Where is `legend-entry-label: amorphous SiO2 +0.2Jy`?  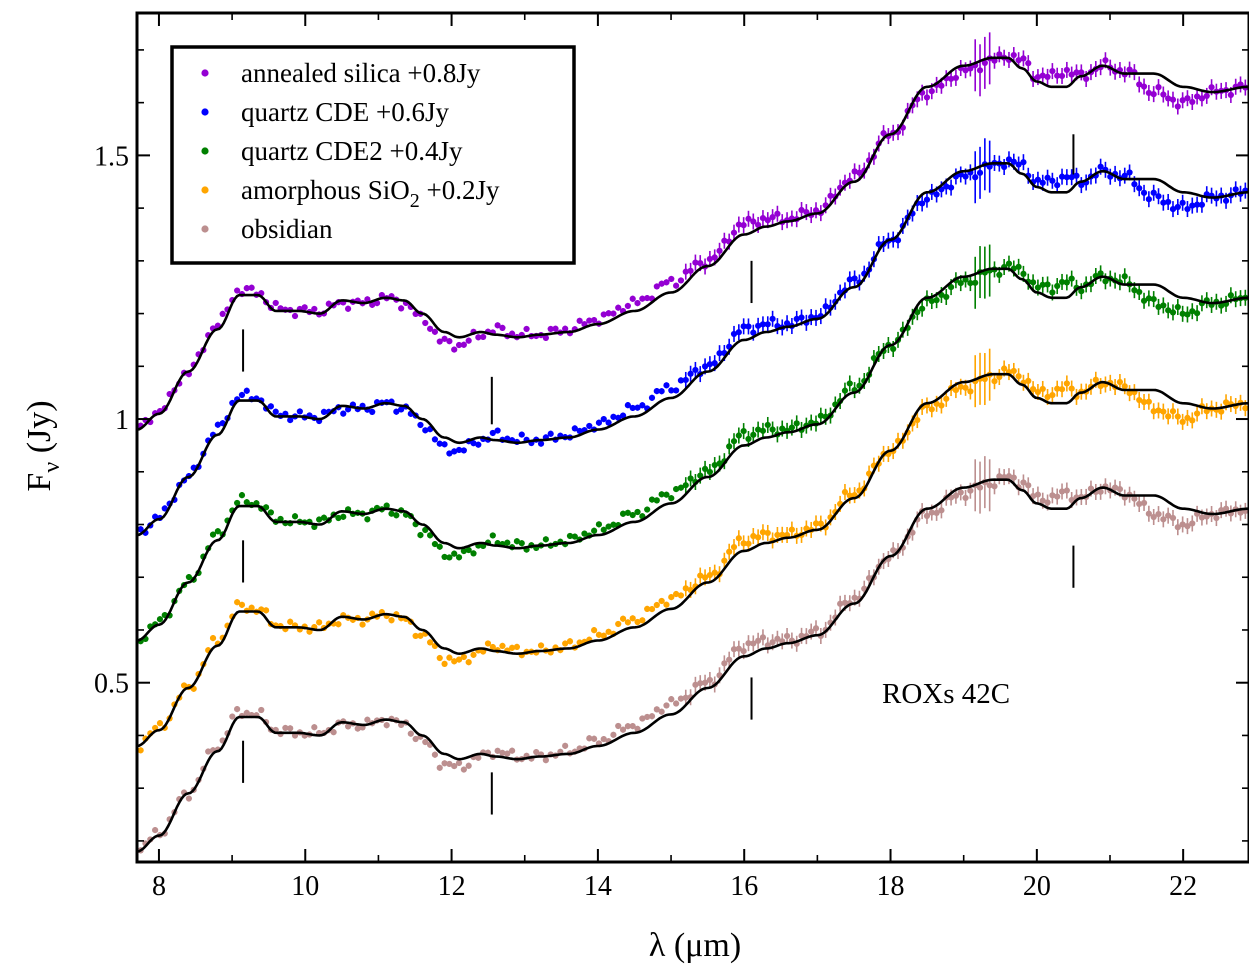 legend-entry-label: amorphous SiO2 +0.2Jy is located at coordinates (370, 193).